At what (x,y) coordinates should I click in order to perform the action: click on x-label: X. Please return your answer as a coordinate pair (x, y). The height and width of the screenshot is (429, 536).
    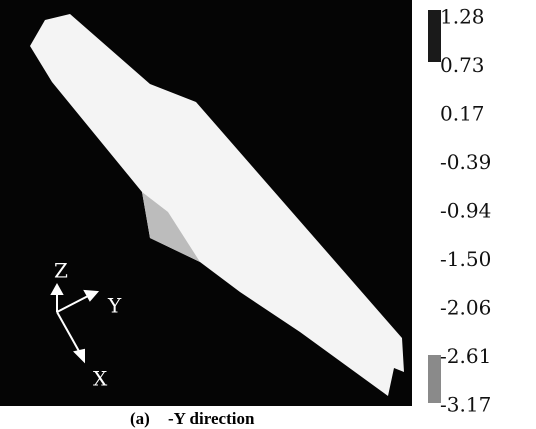
    Looking at the image, I should click on (100, 379).